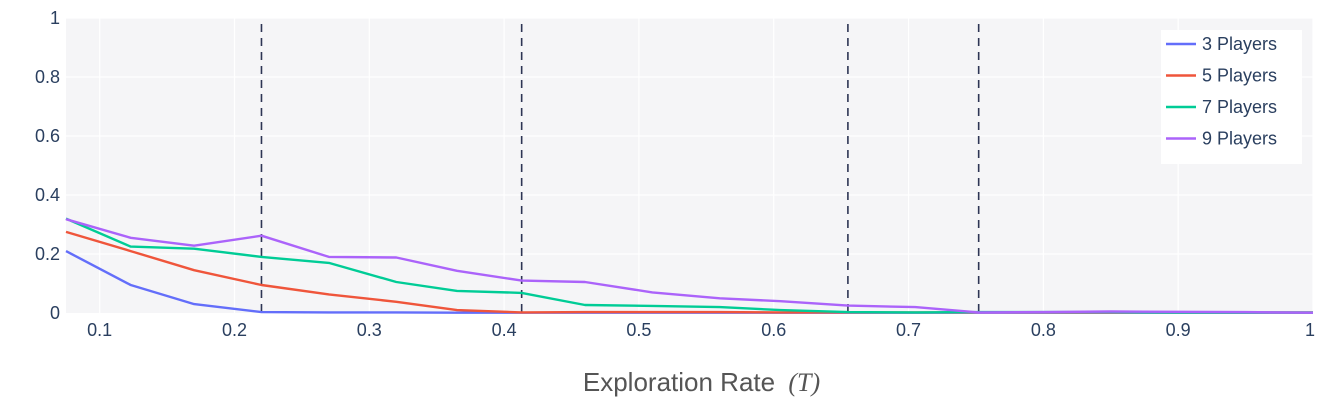 The image size is (1338, 408). Describe the element at coordinates (773, 330) in the screenshot. I see `x-tick-label: 0.6` at that location.